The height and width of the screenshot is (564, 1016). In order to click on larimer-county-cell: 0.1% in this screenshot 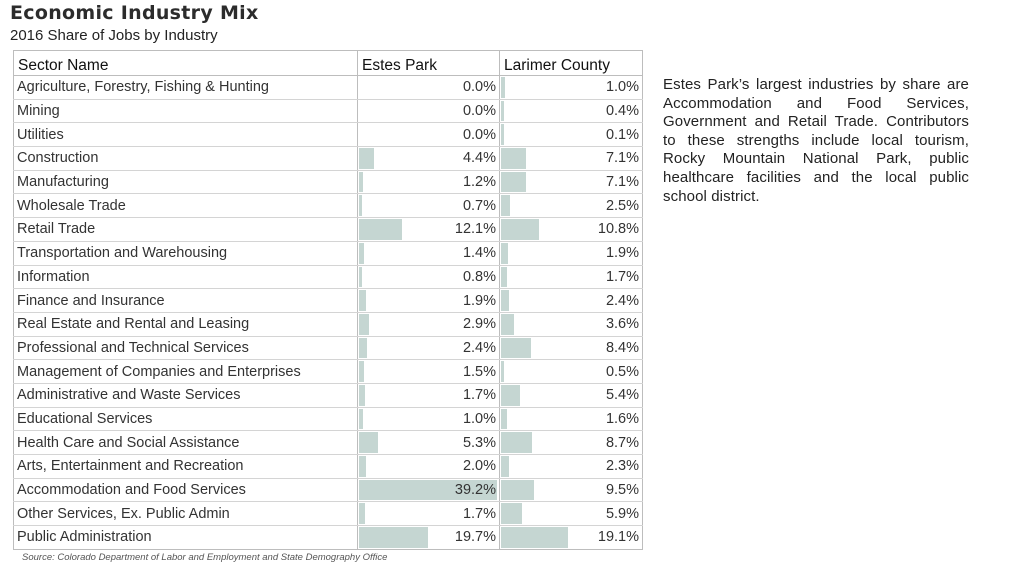, I will do `click(571, 135)`.